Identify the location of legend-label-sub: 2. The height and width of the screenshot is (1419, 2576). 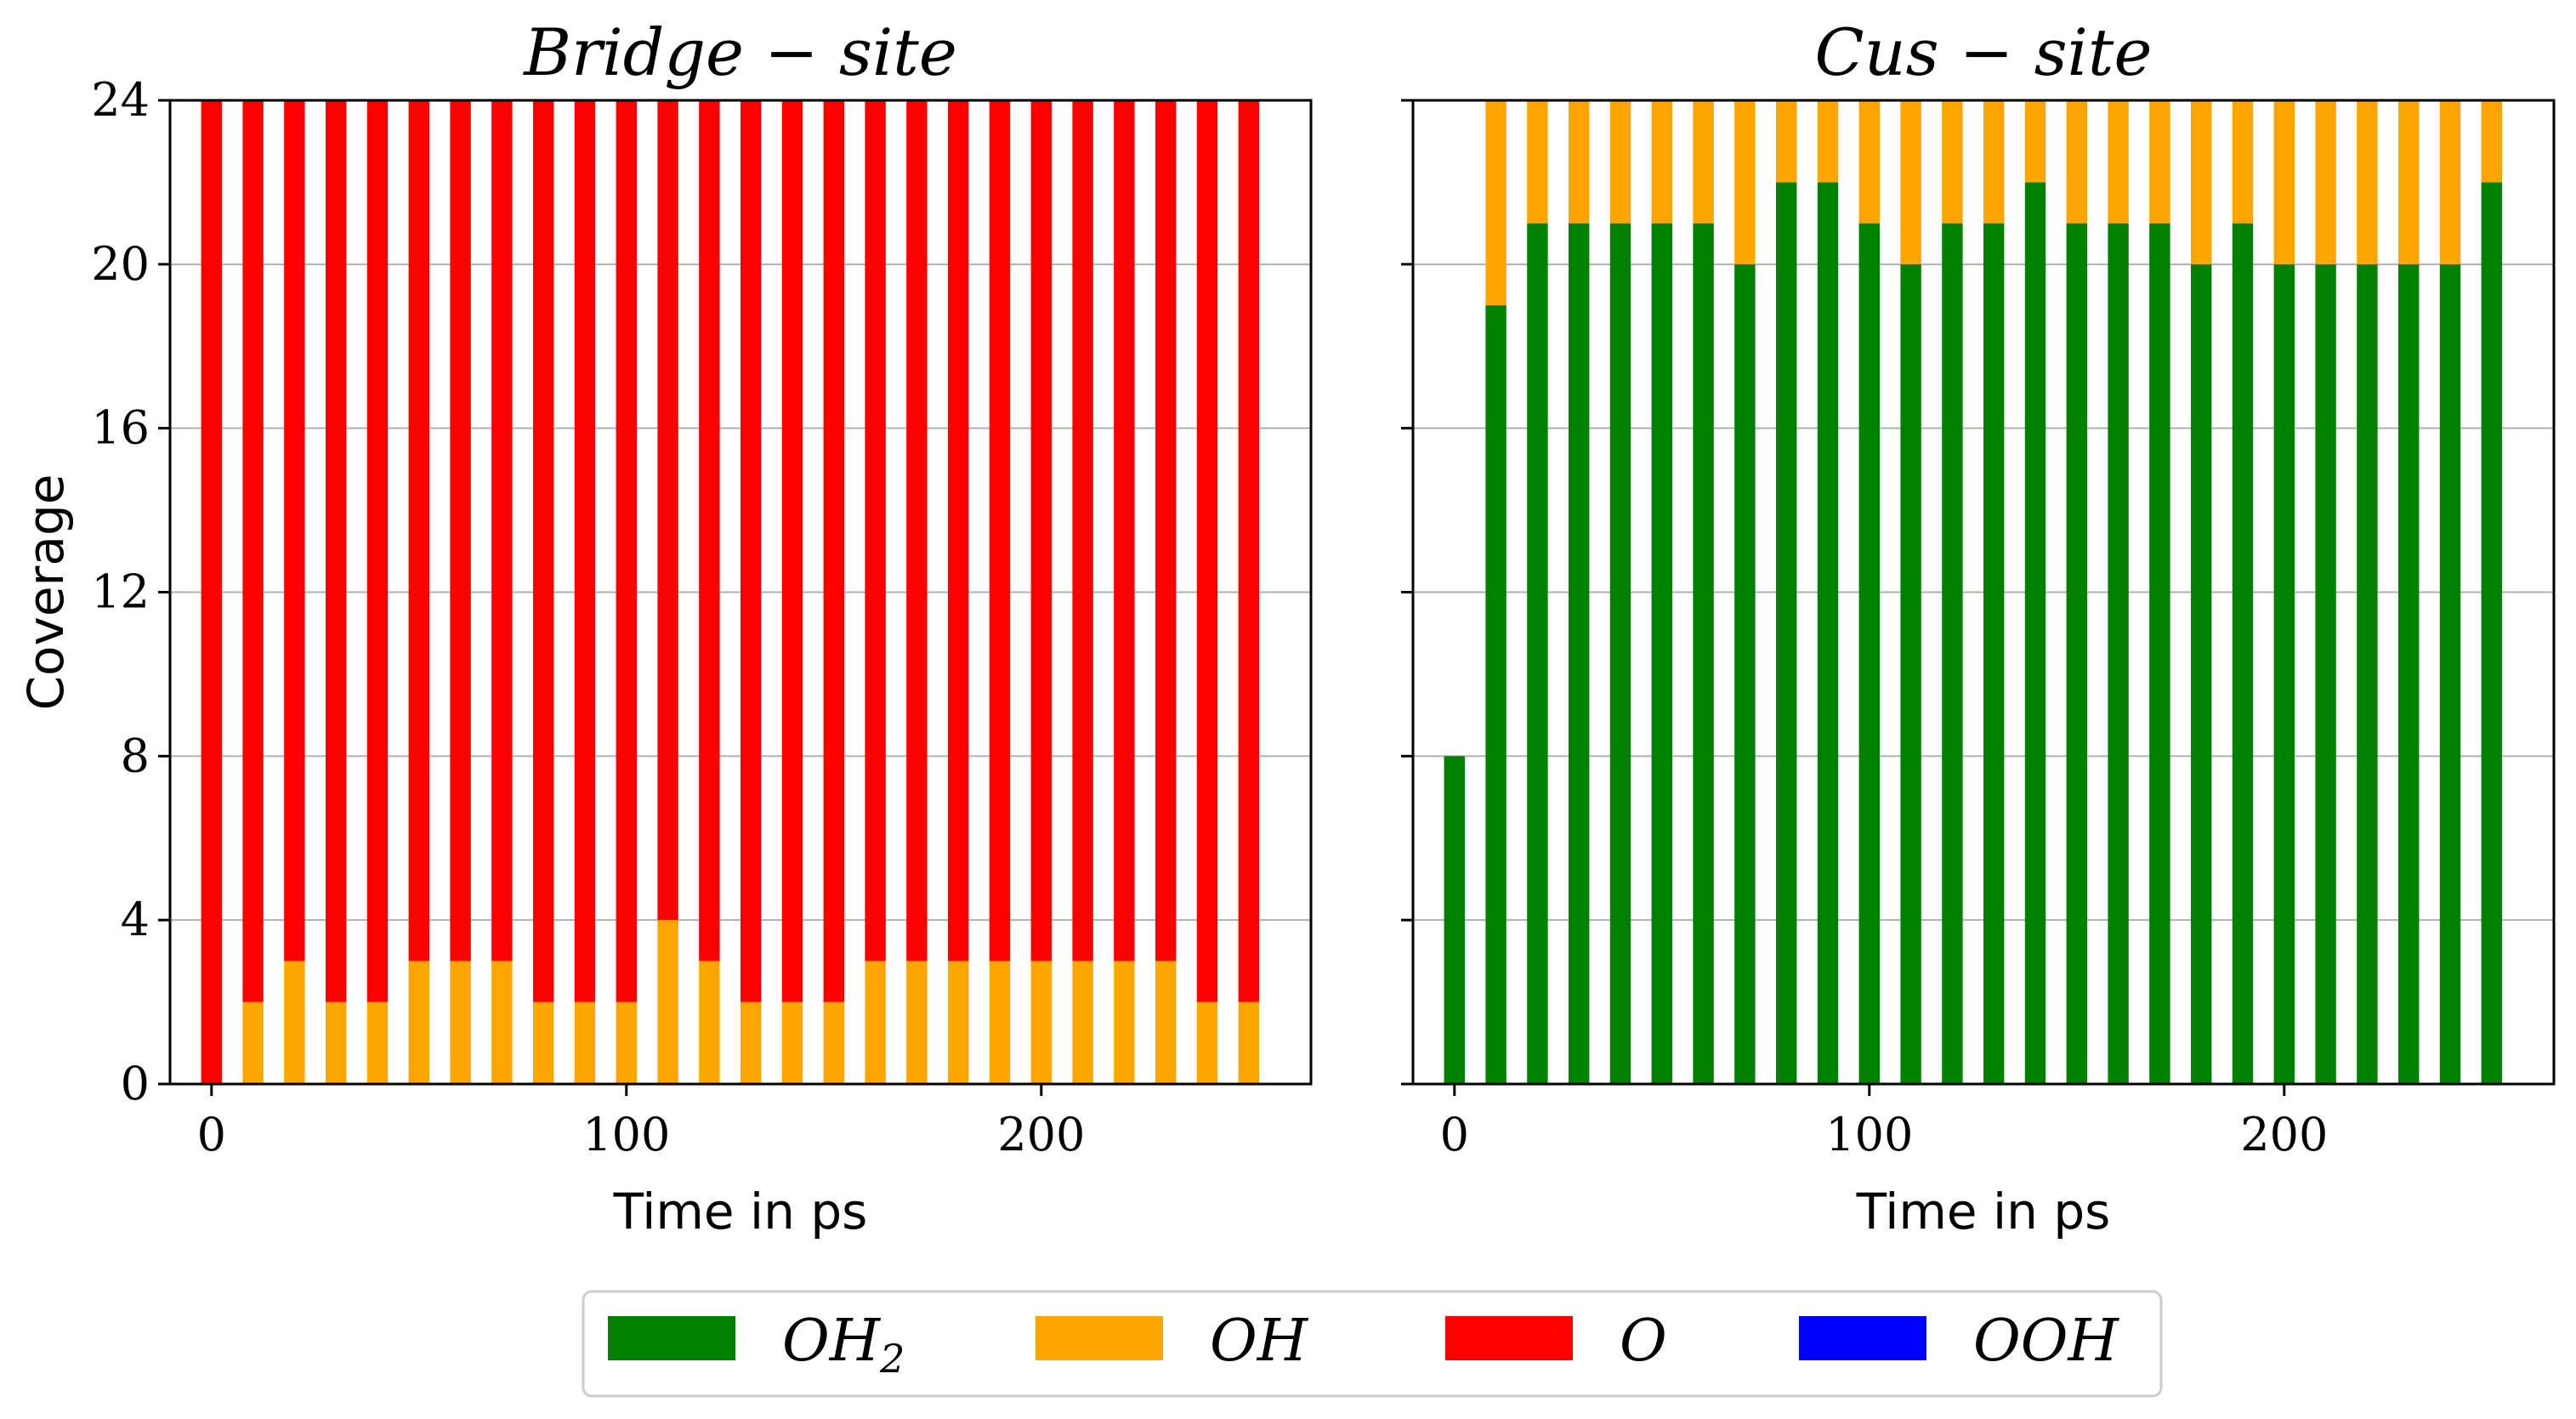
(892, 1359).